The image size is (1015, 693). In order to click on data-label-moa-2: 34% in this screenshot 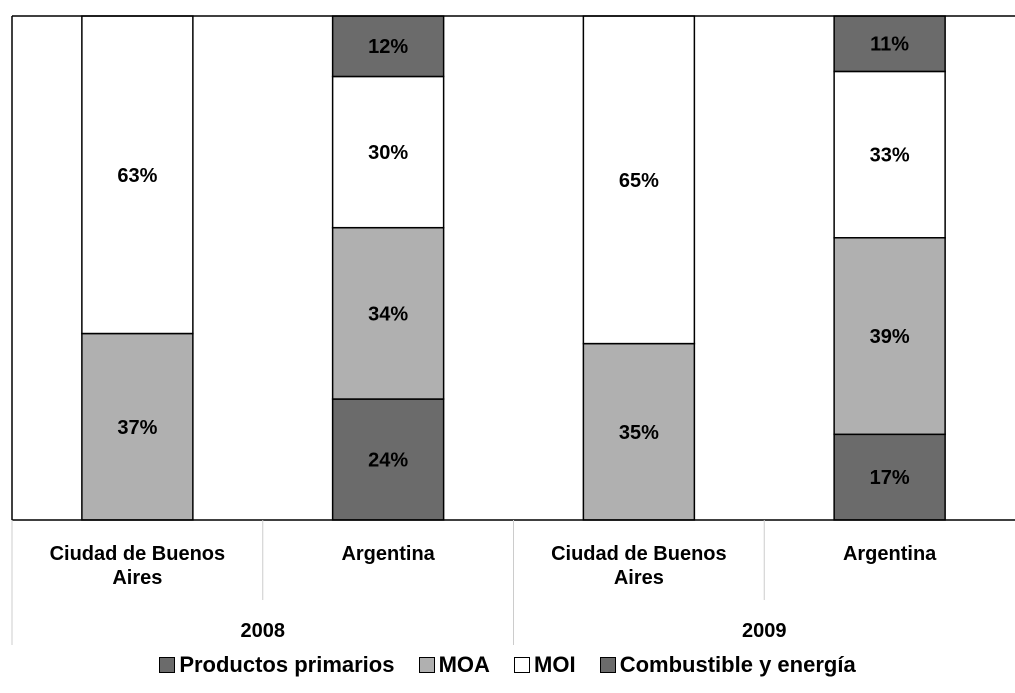, I will do `click(388, 314)`.